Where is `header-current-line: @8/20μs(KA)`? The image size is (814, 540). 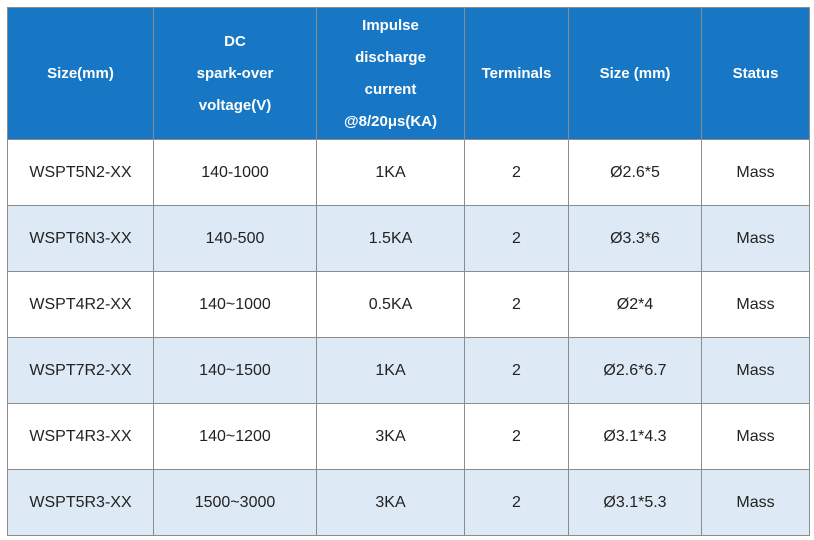 header-current-line: @8/20μs(KA) is located at coordinates (390, 121).